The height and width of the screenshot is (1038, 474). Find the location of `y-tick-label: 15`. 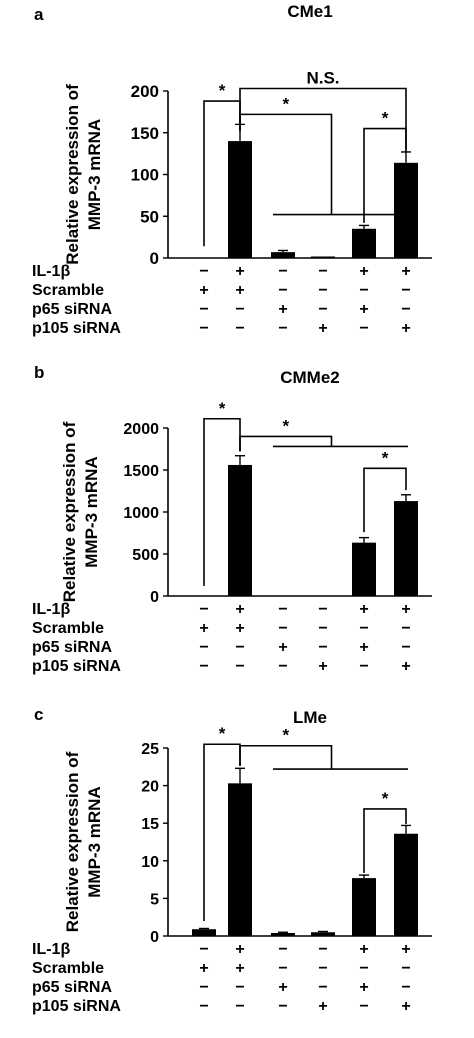

y-tick-label: 15 is located at coordinates (150, 824).